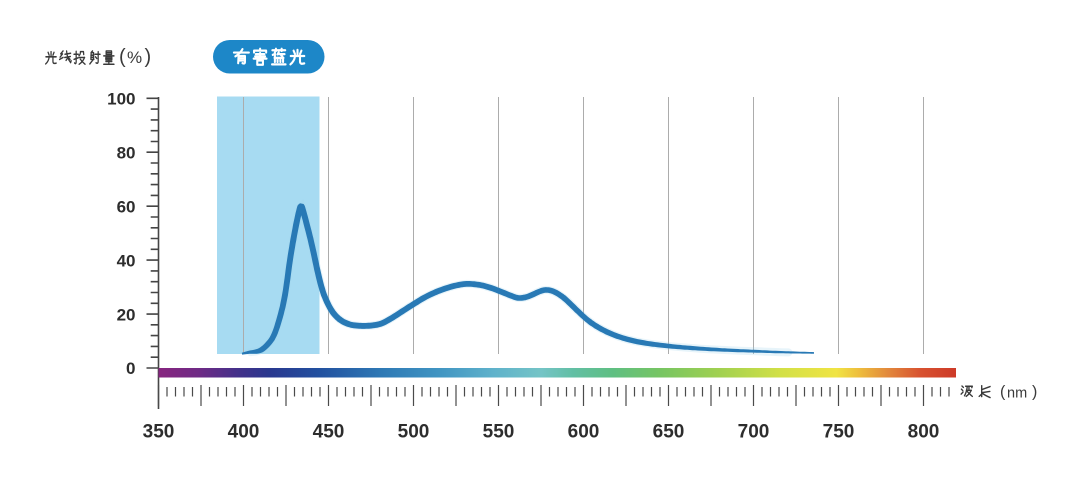 The width and height of the screenshot is (1080, 487). I want to click on svg-text: 350, so click(159, 432).